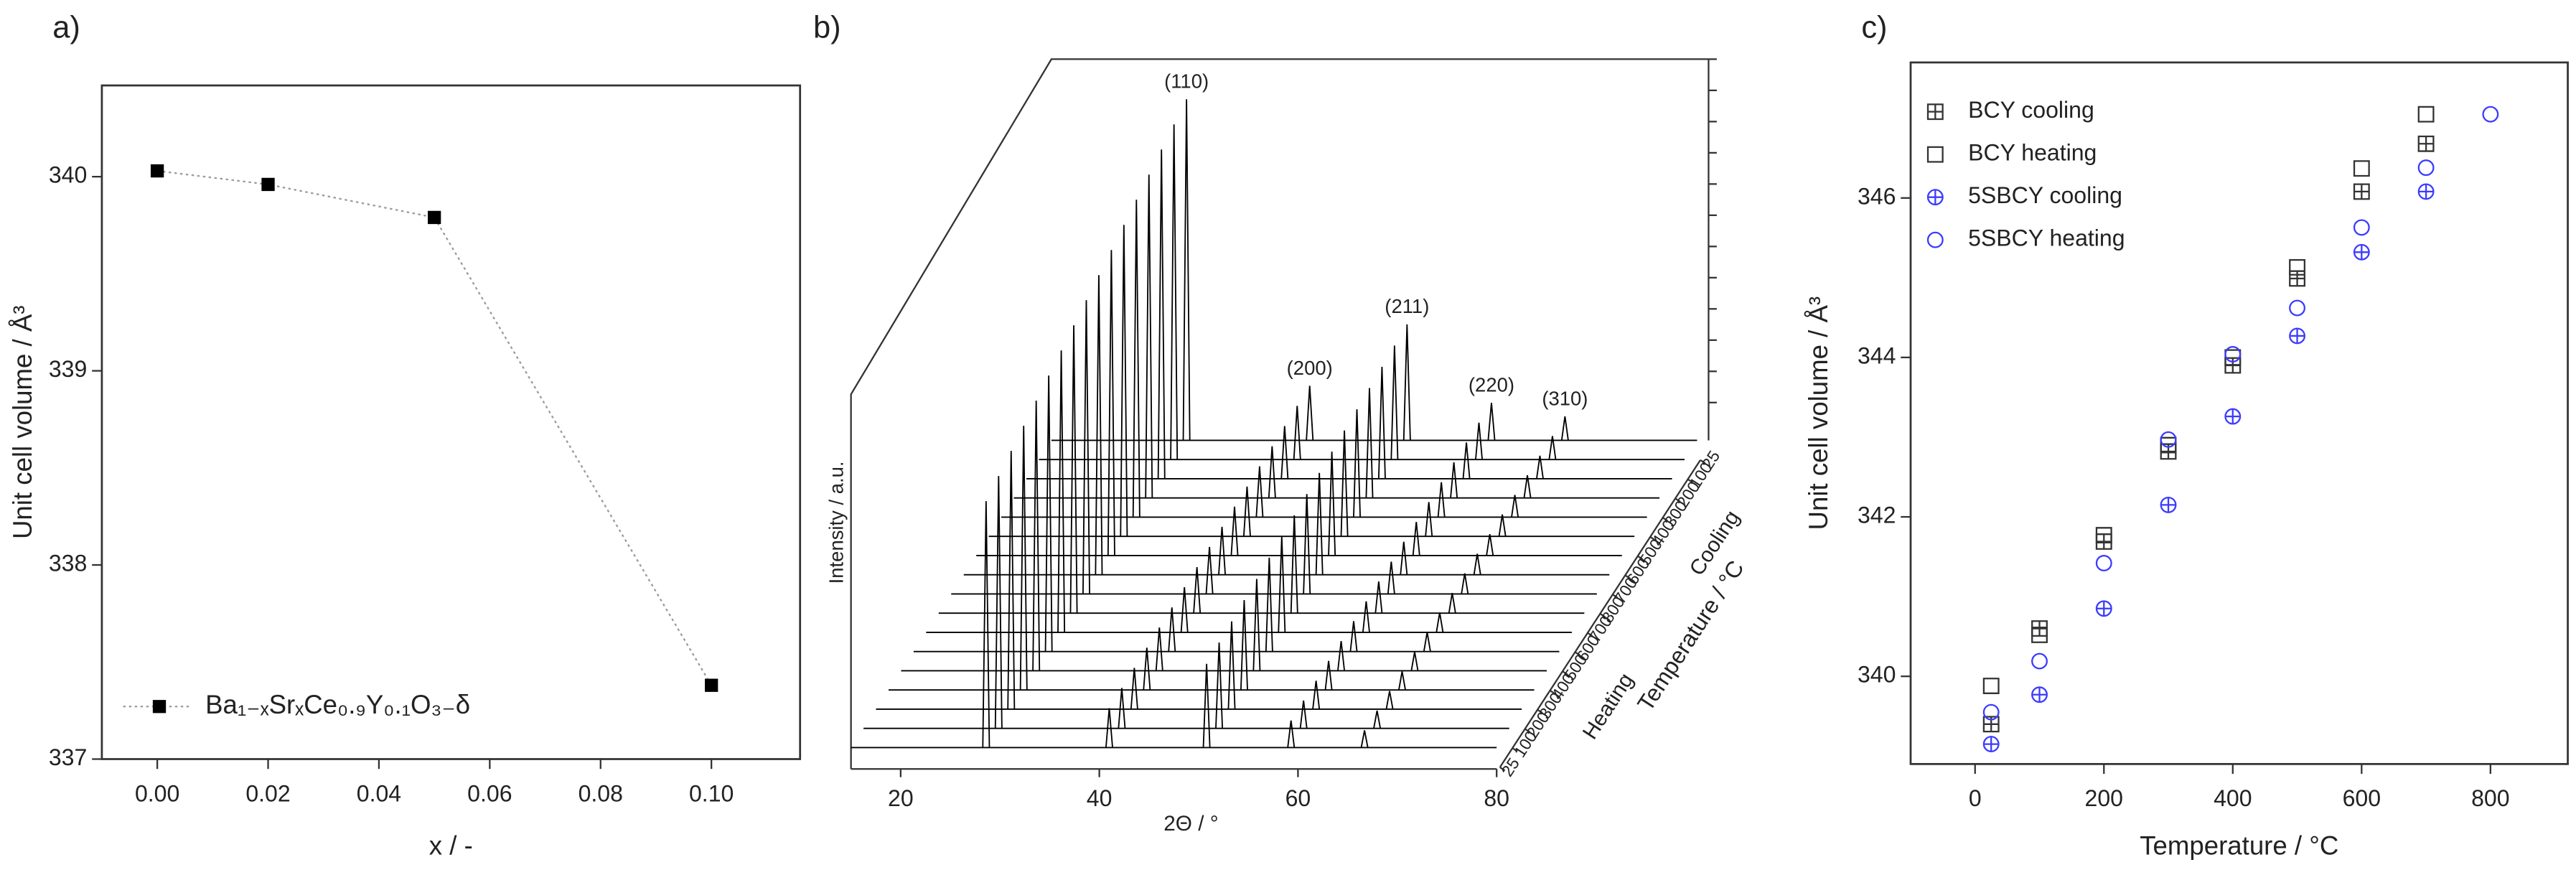 The image size is (2576, 870). Describe the element at coordinates (1190, 824) in the screenshot. I see `x-axis-title: 2Θ / °` at that location.